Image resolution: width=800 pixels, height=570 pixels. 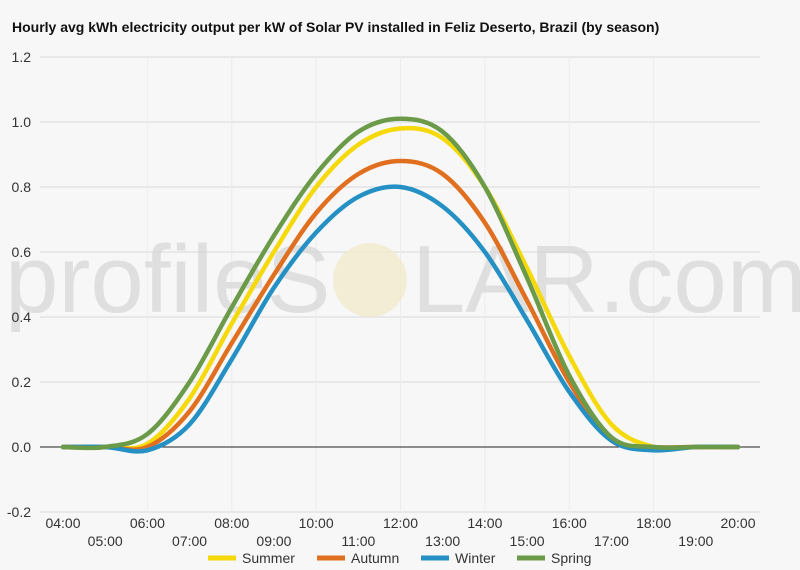 I want to click on y-tick-label: 0.8, so click(x=22, y=187).